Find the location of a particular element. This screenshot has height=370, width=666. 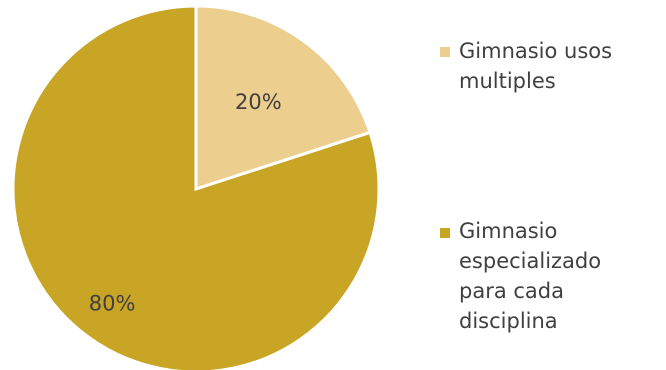

legend-swatch-especializado is located at coordinates (445, 233).